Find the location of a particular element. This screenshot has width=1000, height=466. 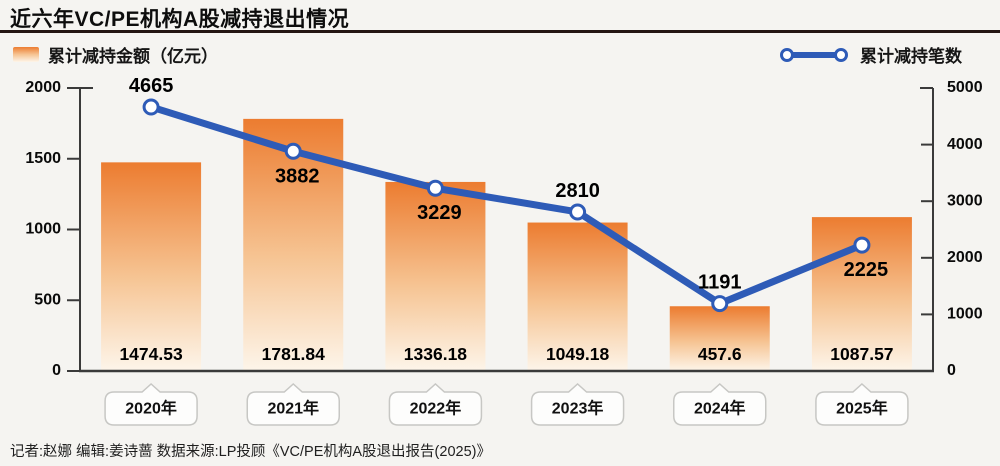

line-point-2023年 is located at coordinates (578, 212).